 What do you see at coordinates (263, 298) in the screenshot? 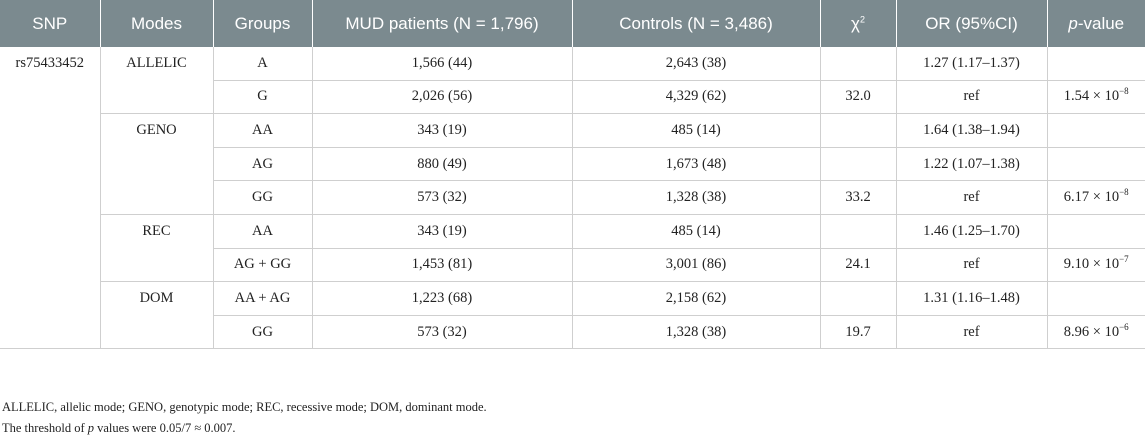
I see `group-cell: AA + AG` at bounding box center [263, 298].